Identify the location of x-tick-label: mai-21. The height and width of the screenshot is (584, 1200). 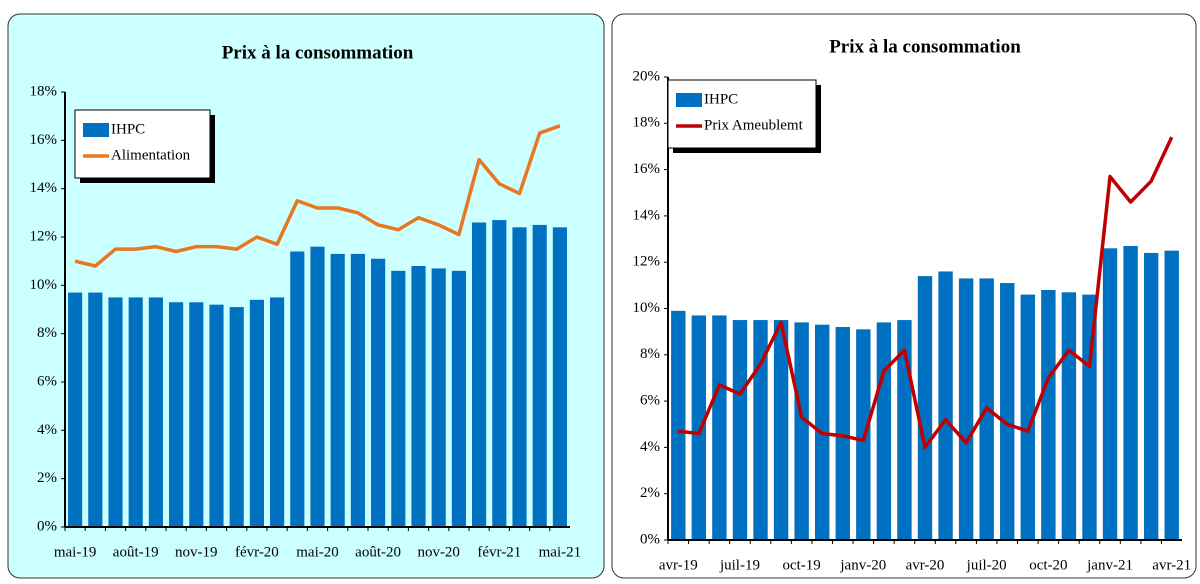
(560, 552).